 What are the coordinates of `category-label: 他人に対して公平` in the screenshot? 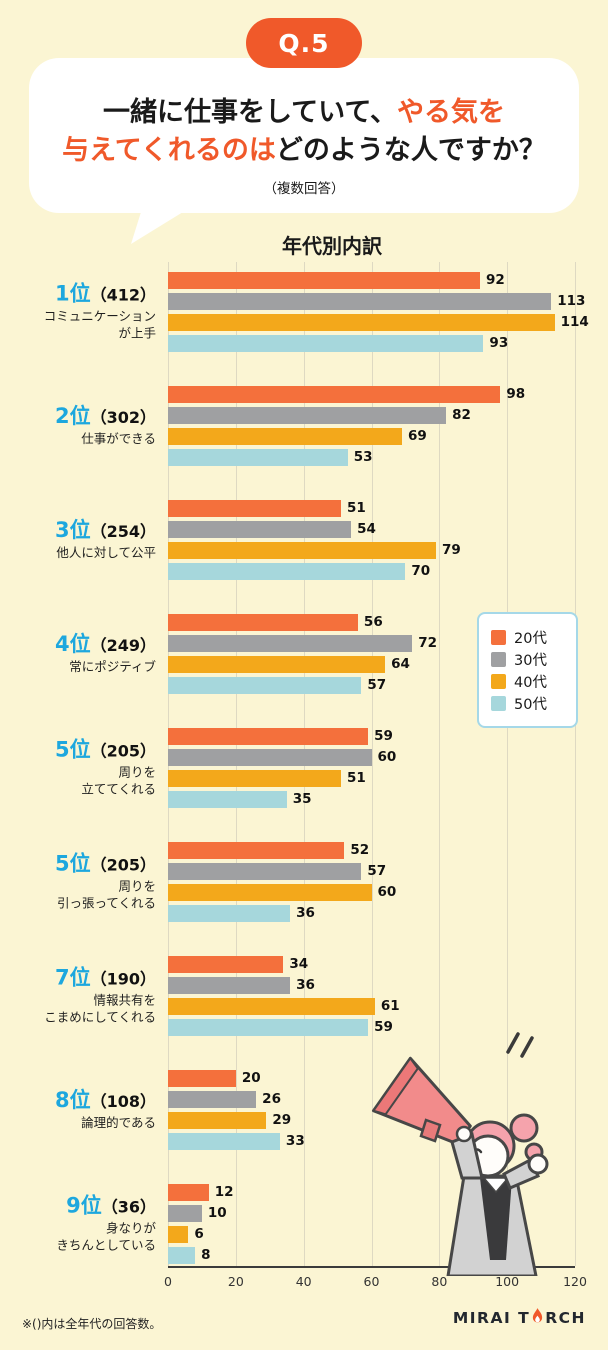 It's located at (106, 553).